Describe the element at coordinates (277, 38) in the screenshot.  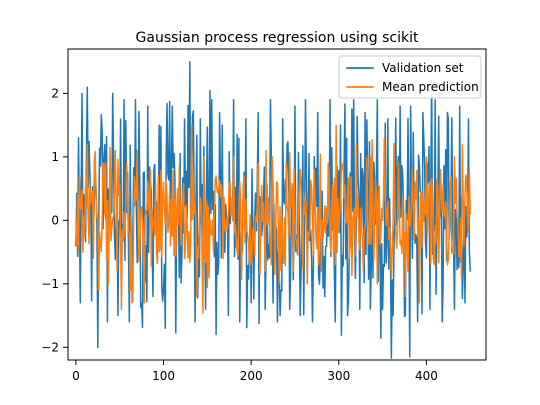
I see `chart-title: Gaussian process regression using scikit` at that location.